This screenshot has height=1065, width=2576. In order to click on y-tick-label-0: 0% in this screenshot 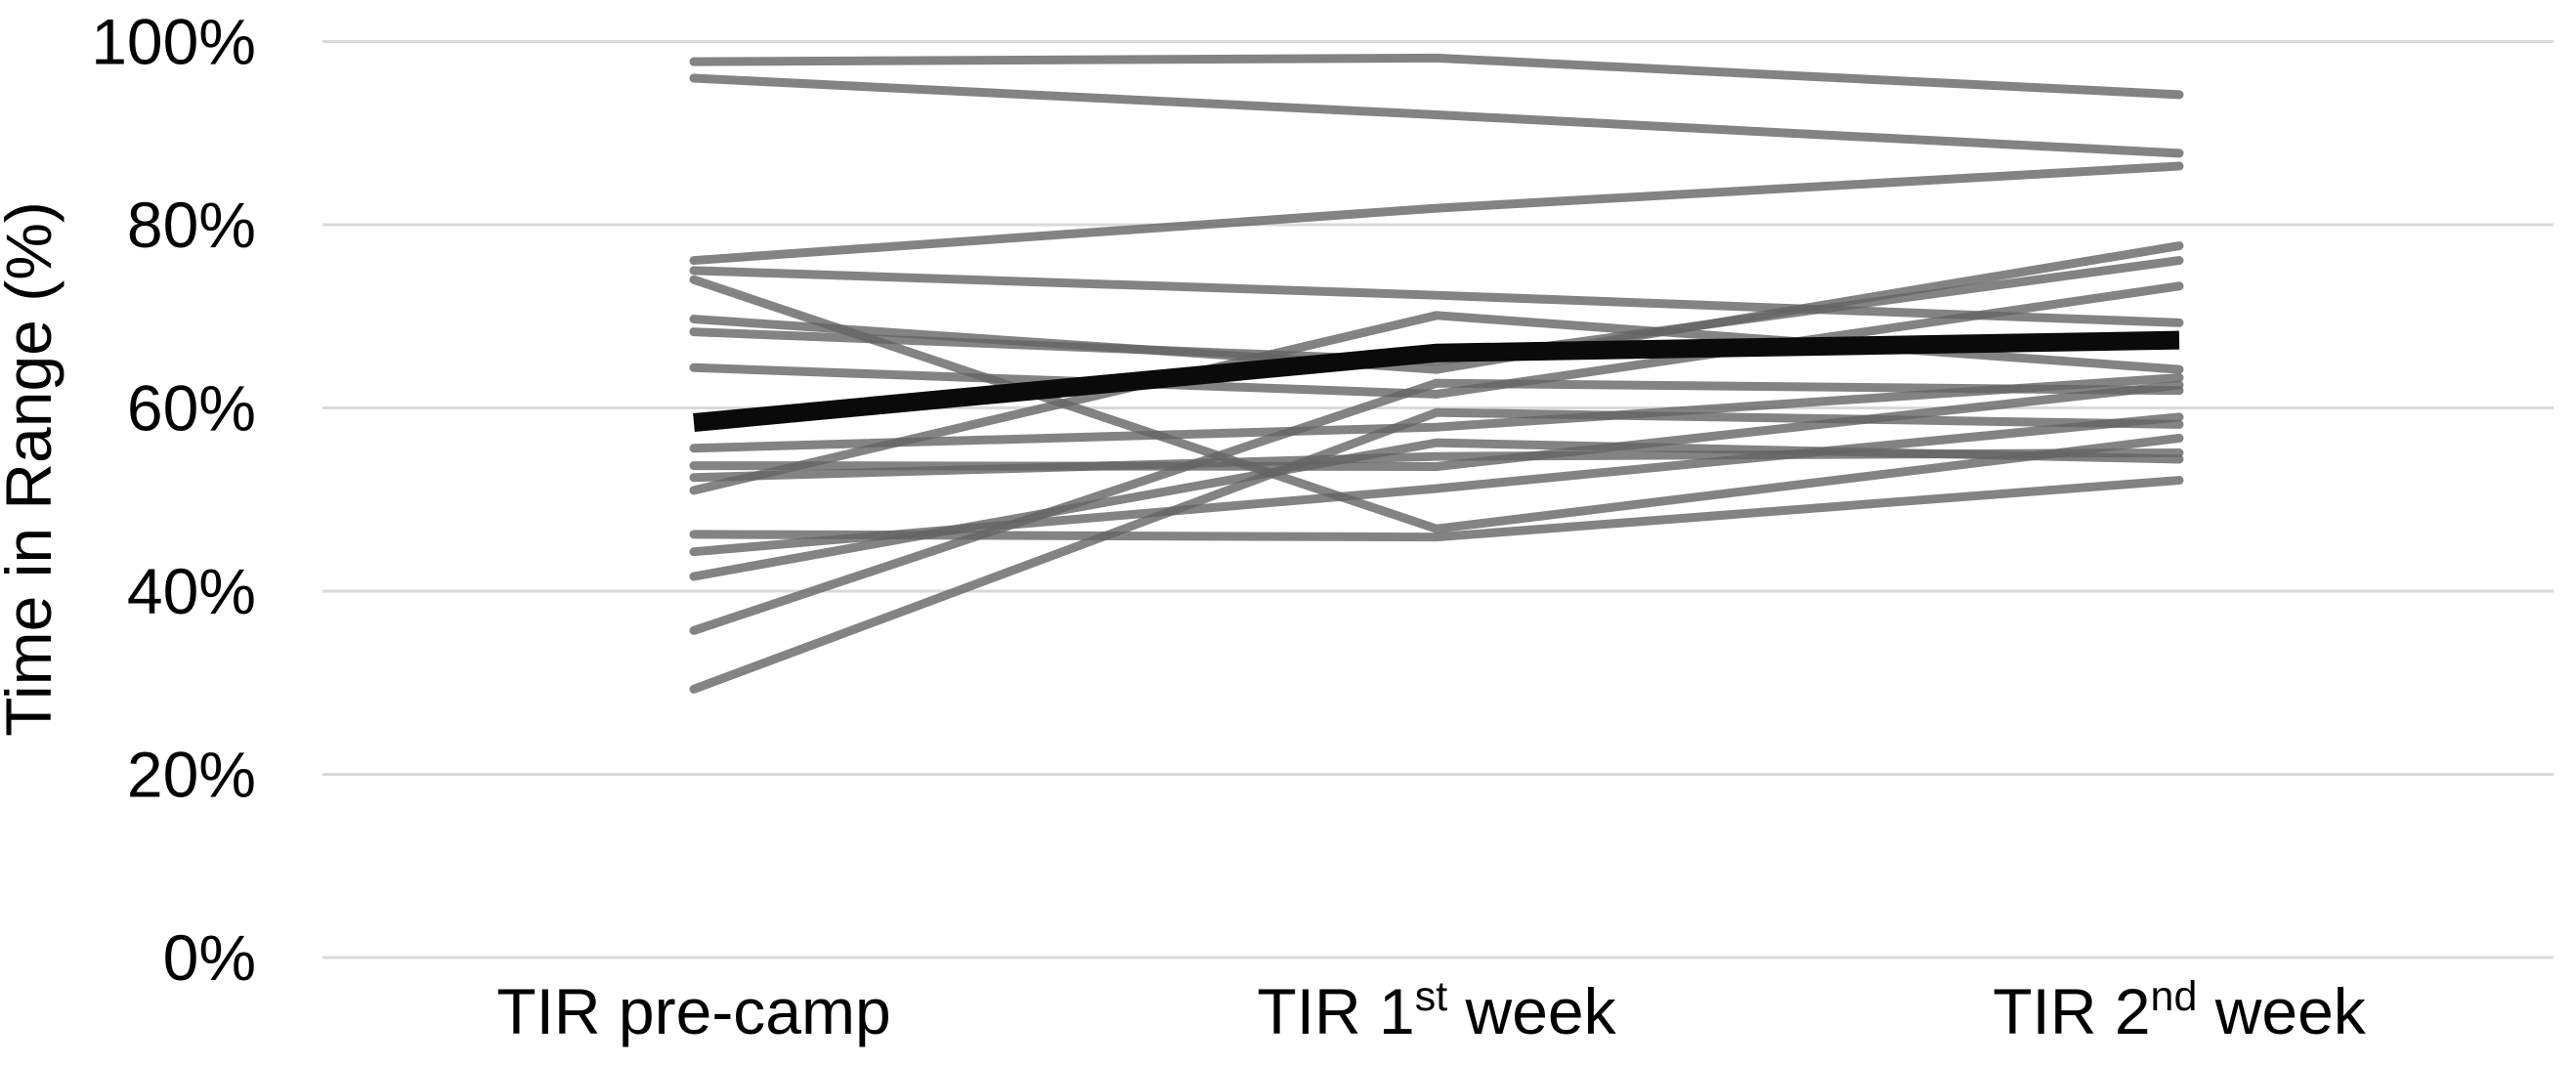, I will do `click(210, 957)`.